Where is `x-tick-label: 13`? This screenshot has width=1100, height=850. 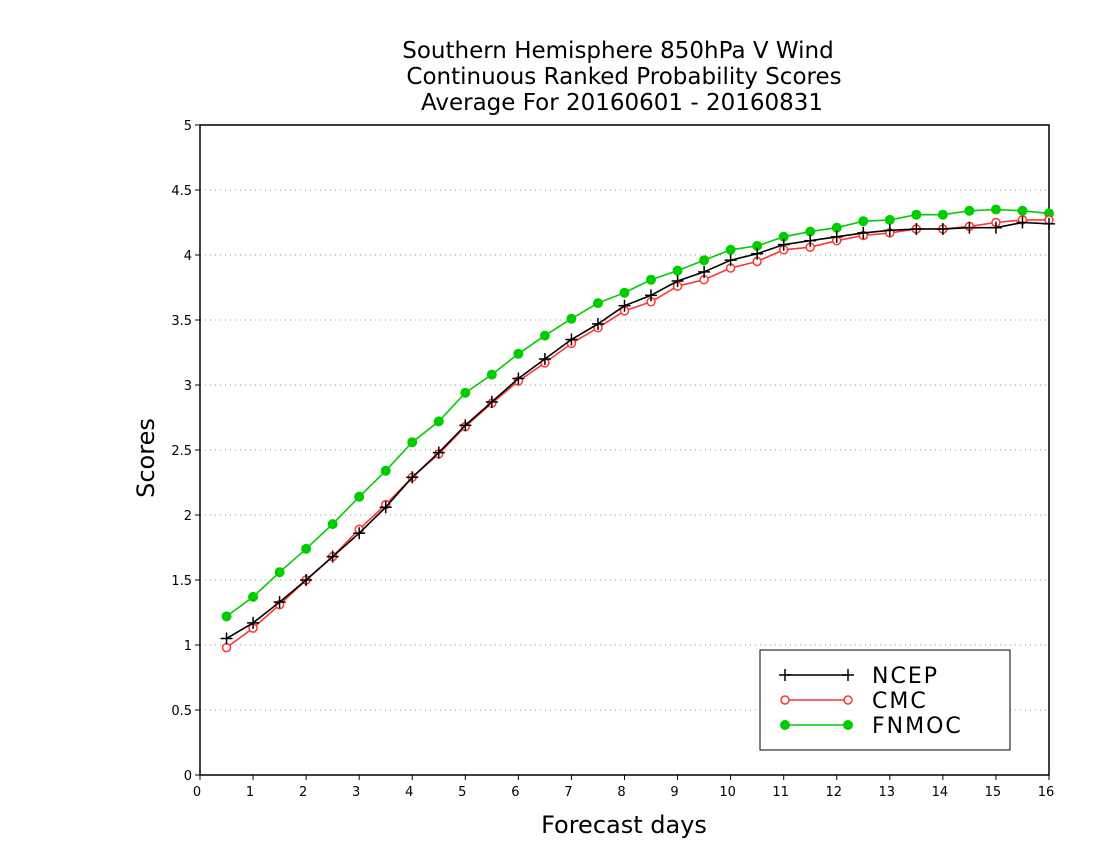 x-tick-label: 13 is located at coordinates (887, 792).